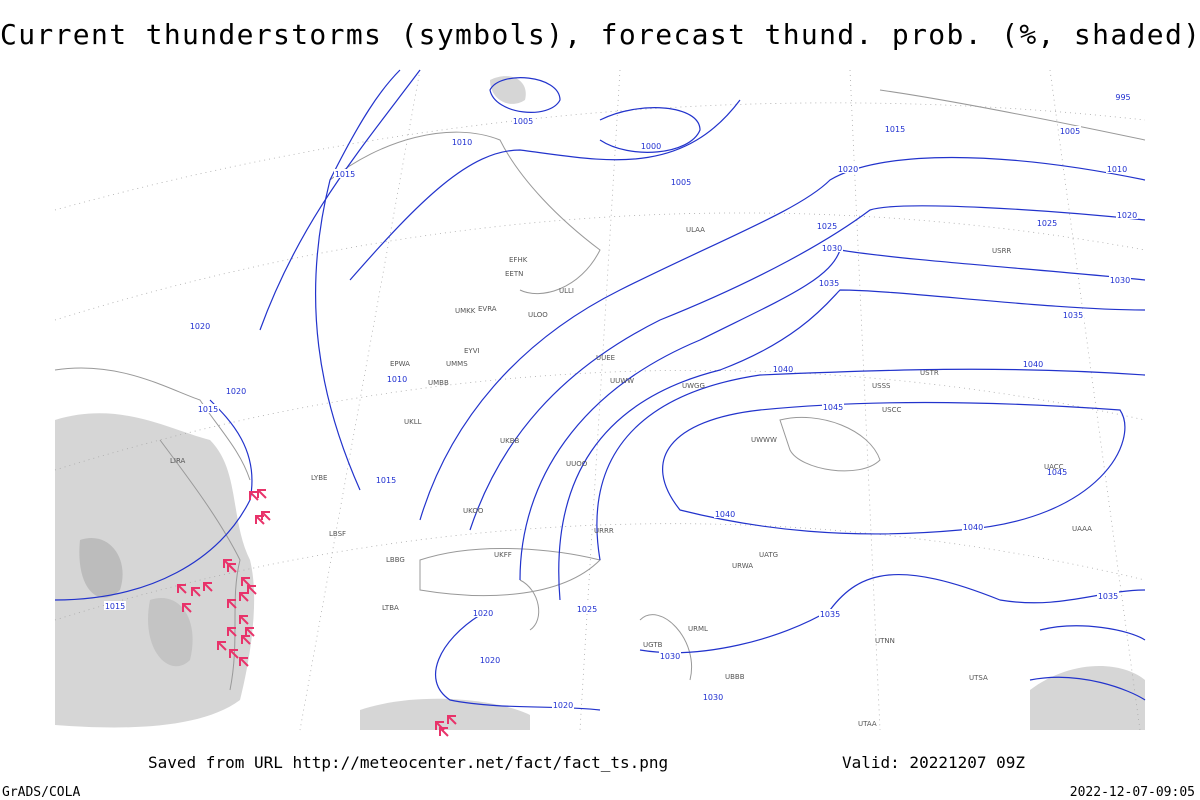 The image size is (1200, 800). What do you see at coordinates (390, 608) in the screenshot?
I see `station-code: LTBA` at bounding box center [390, 608].